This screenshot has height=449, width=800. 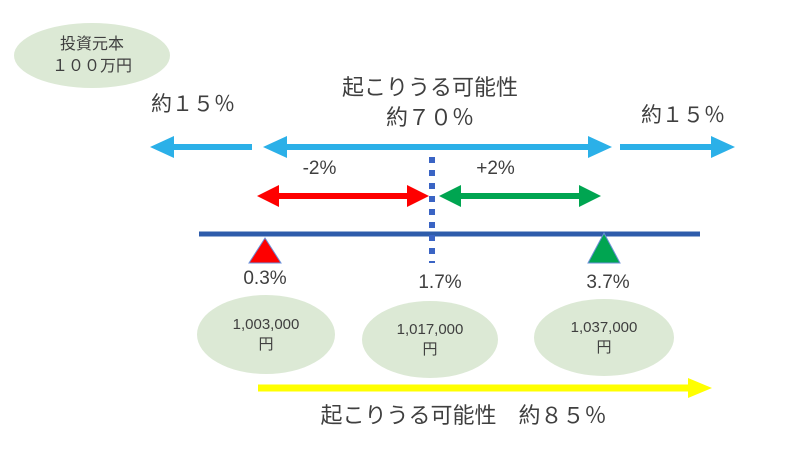 What do you see at coordinates (92, 55) in the screenshot?
I see `principal-ellipse: 投資元本 １００万円` at bounding box center [92, 55].